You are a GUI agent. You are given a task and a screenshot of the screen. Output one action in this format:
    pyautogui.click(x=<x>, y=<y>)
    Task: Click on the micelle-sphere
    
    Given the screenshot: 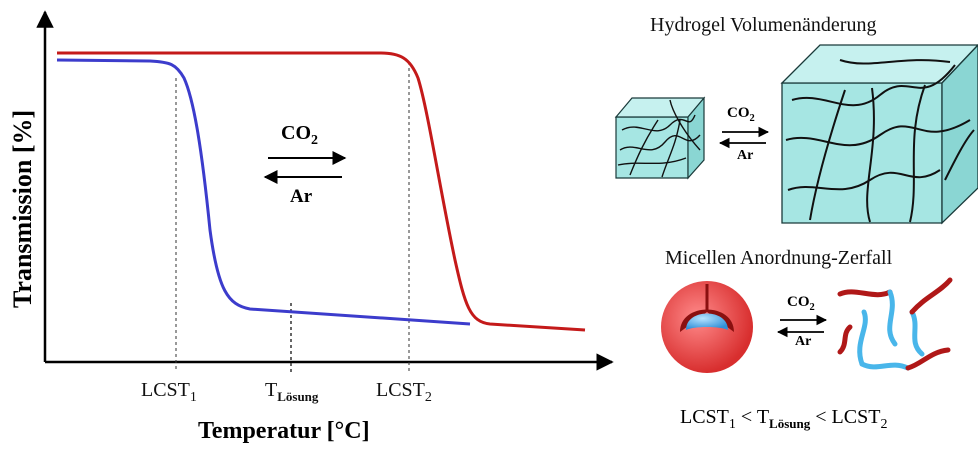 What is the action you would take?
    pyautogui.click(x=707, y=327)
    